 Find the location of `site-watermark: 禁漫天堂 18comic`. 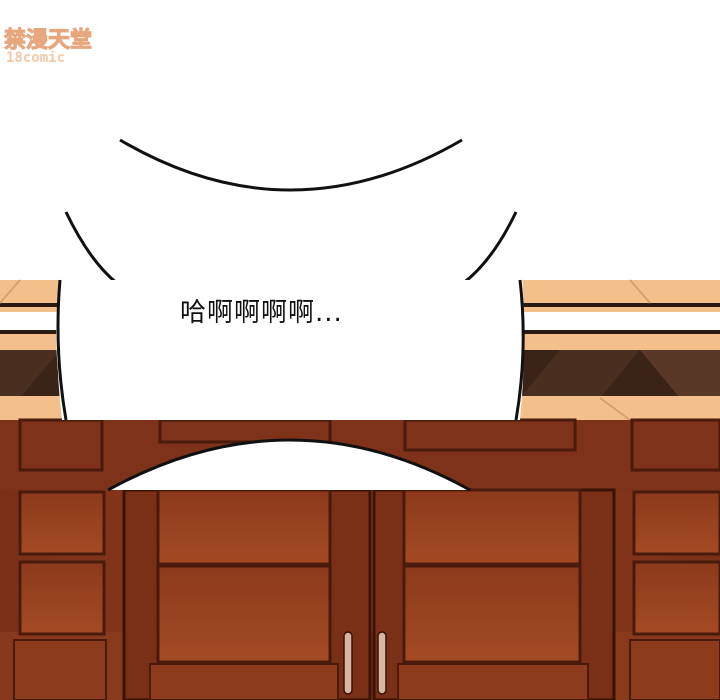

site-watermark: 禁漫天堂 18comic is located at coordinates (58, 46).